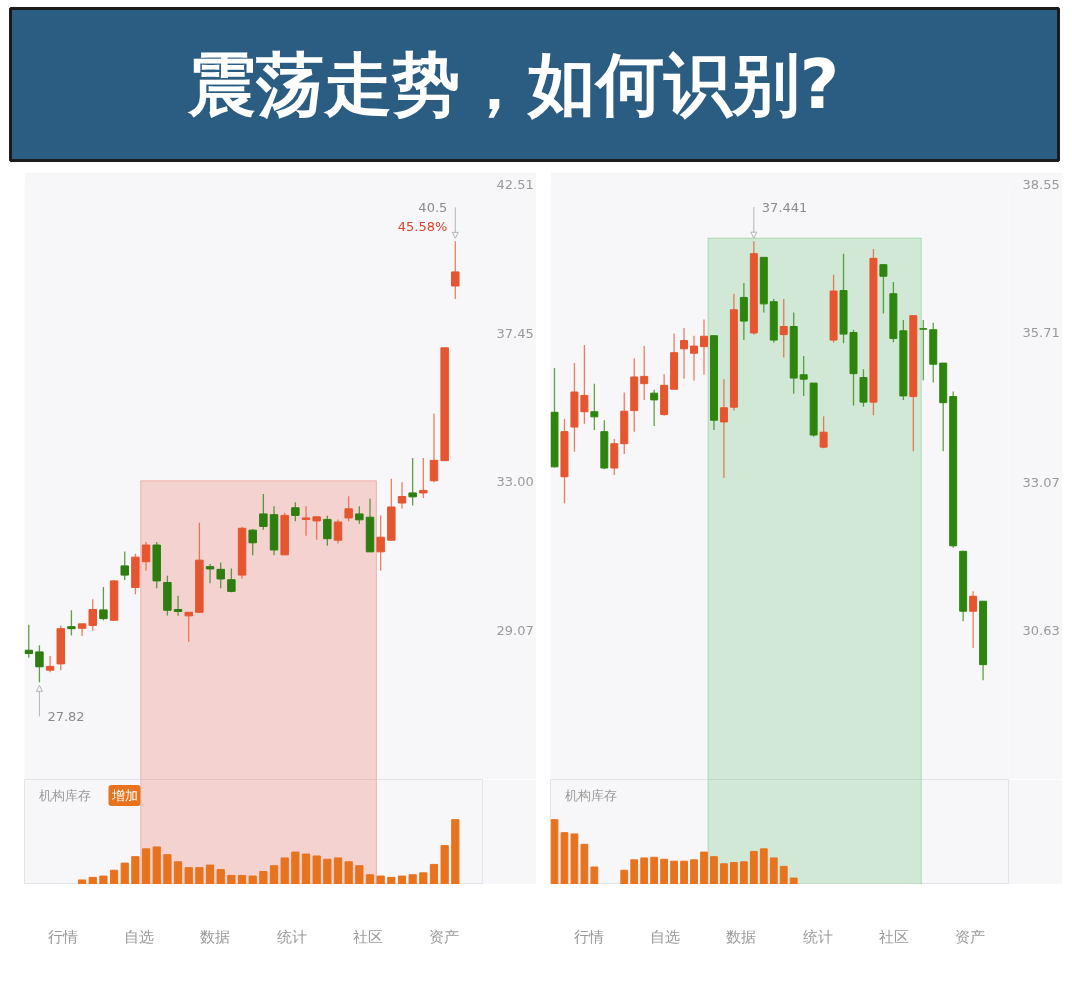 The width and height of the screenshot is (1072, 1006). Describe the element at coordinates (124, 795) in the screenshot. I see `text: 增加` at that location.